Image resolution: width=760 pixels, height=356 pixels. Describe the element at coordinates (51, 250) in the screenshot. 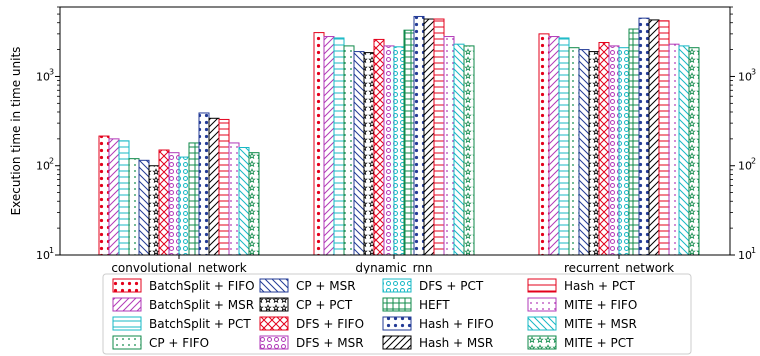

I see `y-tick-label-left-exponent: 1` at that location.